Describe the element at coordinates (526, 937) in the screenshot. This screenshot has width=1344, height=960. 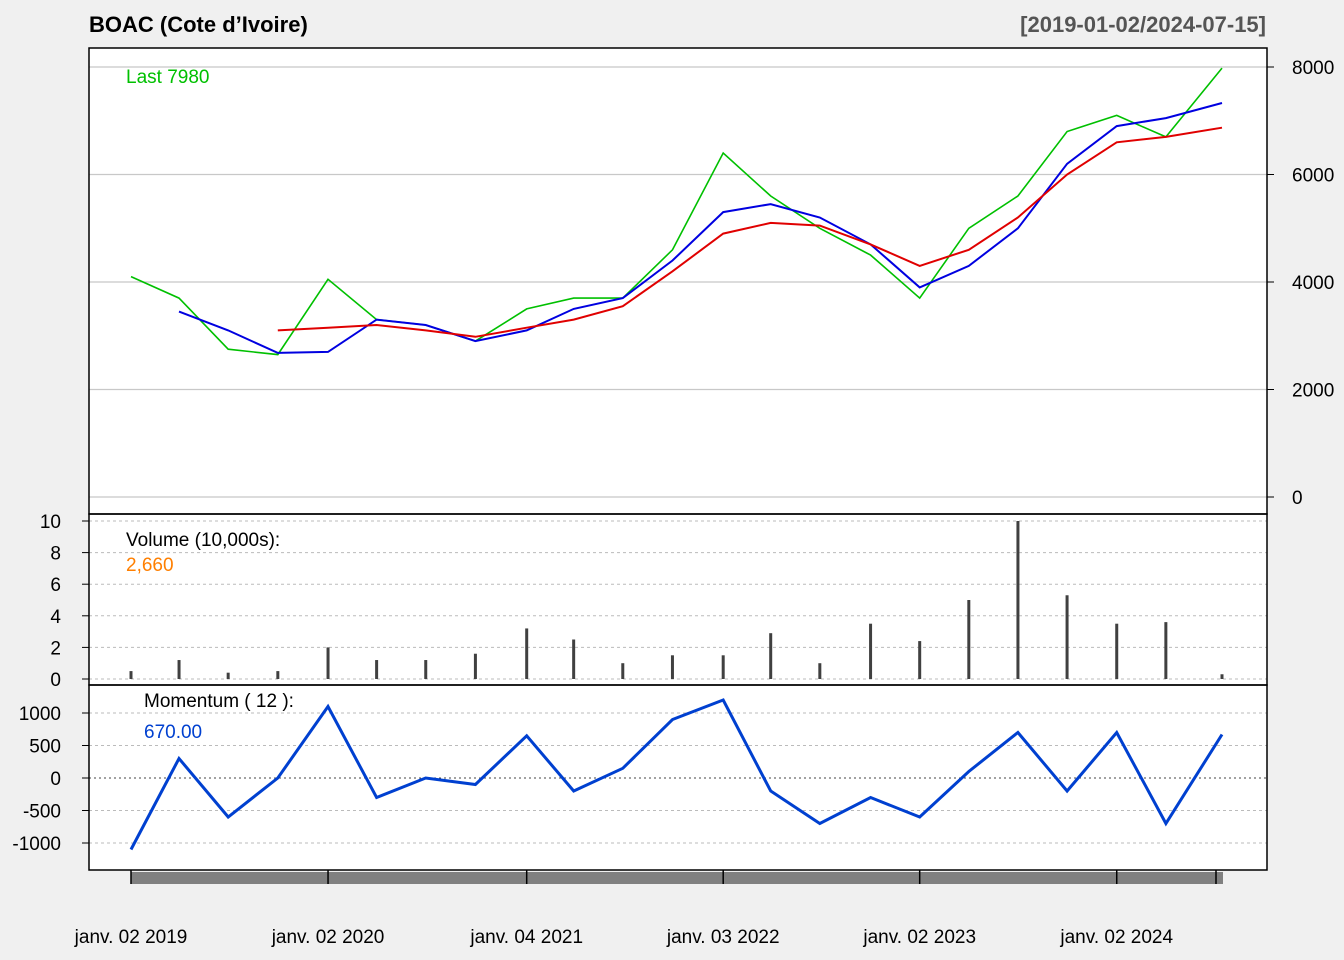
I see `x-axis-tick-label: janv. 04 2021` at that location.